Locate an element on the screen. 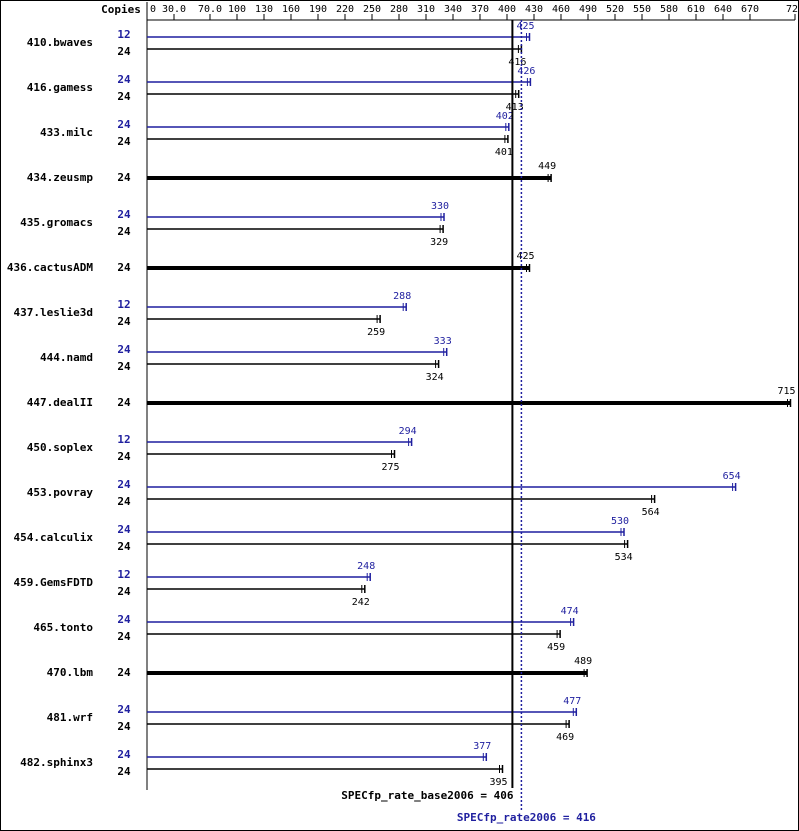  benchmark-label: 482.sphinx3 is located at coordinates (56, 762).